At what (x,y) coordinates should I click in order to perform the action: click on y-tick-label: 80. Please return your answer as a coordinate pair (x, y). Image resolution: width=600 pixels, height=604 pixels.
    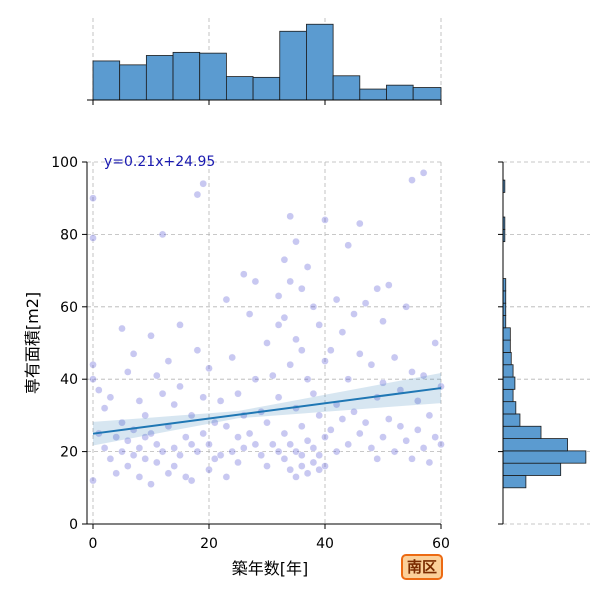
    Looking at the image, I should click on (69, 235).